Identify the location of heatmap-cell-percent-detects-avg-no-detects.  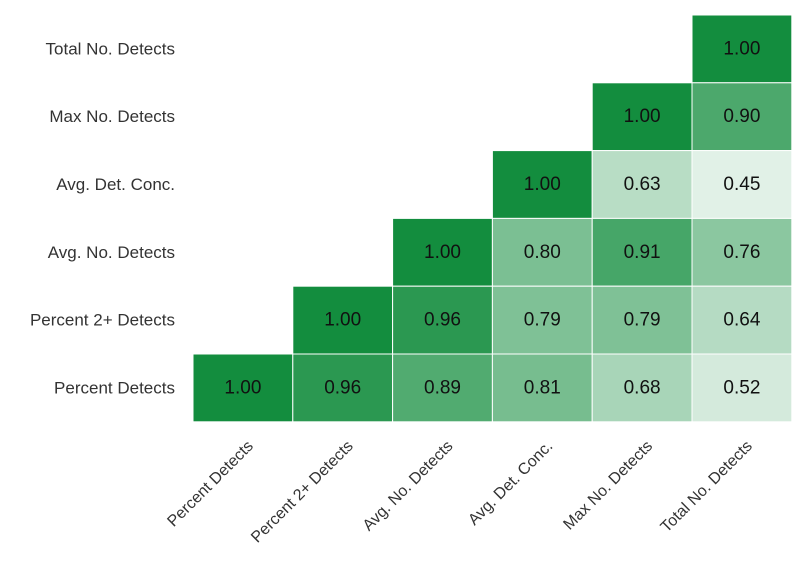
(442, 388).